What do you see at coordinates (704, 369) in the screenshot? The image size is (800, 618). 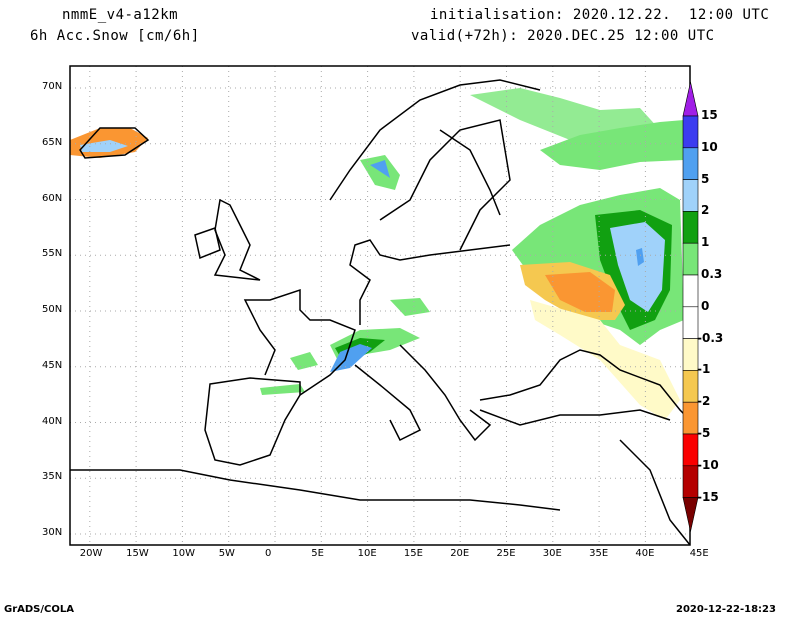 I see `colorbar-label: -1` at bounding box center [704, 369].